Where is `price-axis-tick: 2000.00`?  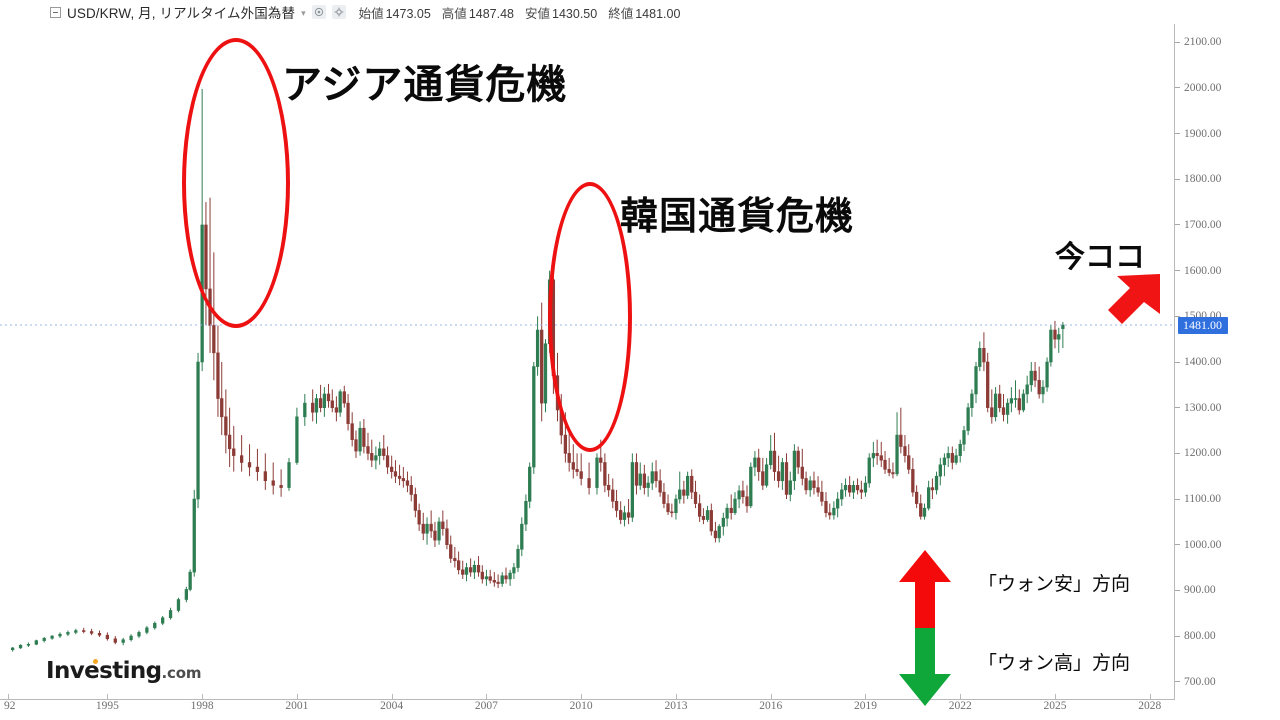 price-axis-tick: 2000.00 is located at coordinates (1198, 88).